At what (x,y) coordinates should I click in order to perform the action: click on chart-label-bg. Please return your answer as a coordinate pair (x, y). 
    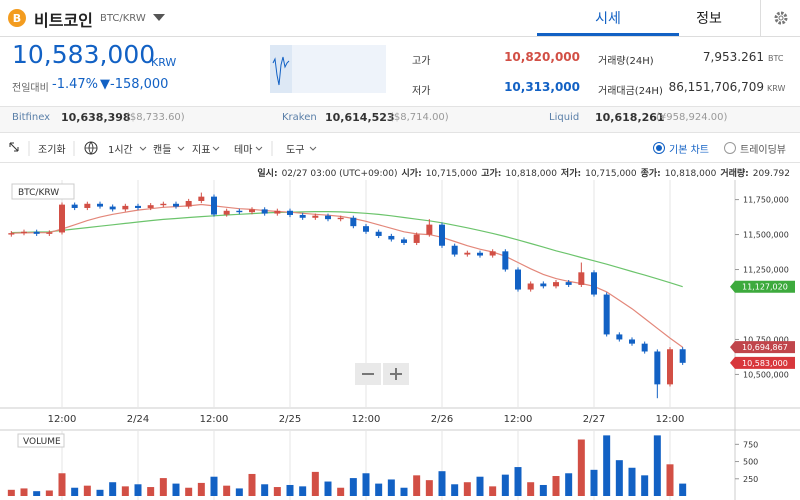
    Looking at the image, I should click on (43, 191).